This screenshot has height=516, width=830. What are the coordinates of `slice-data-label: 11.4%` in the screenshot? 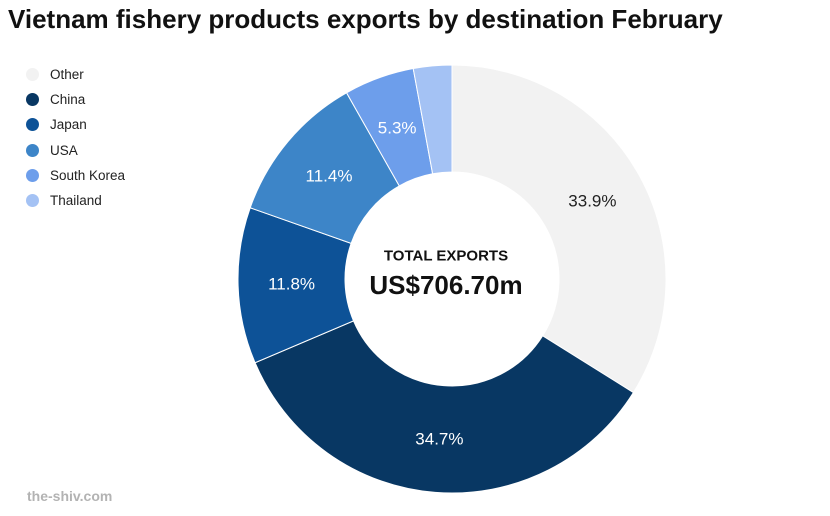 It's located at (329, 175).